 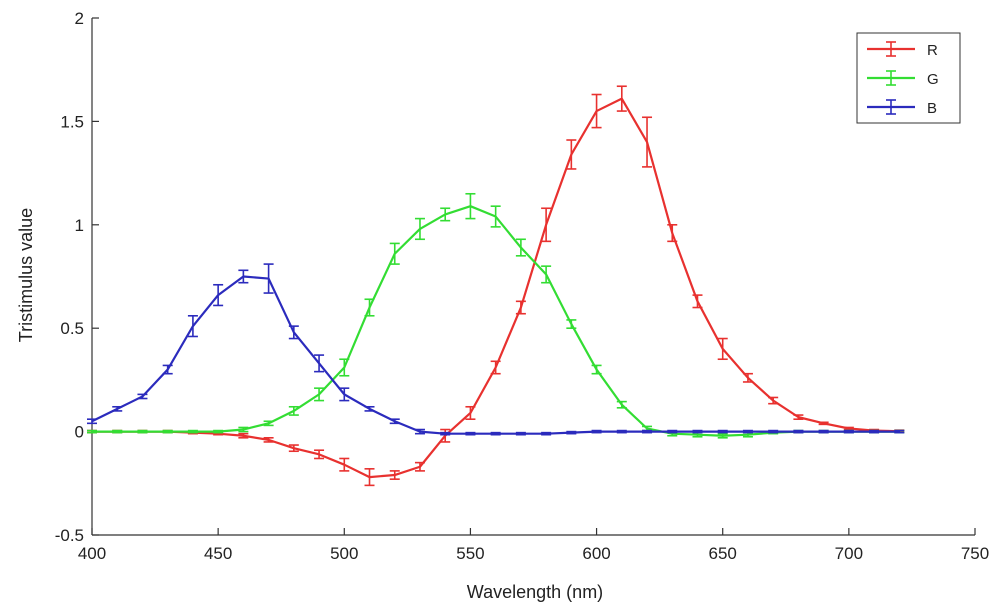 What do you see at coordinates (218, 553) in the screenshot?
I see `x-tick-label: 450` at bounding box center [218, 553].